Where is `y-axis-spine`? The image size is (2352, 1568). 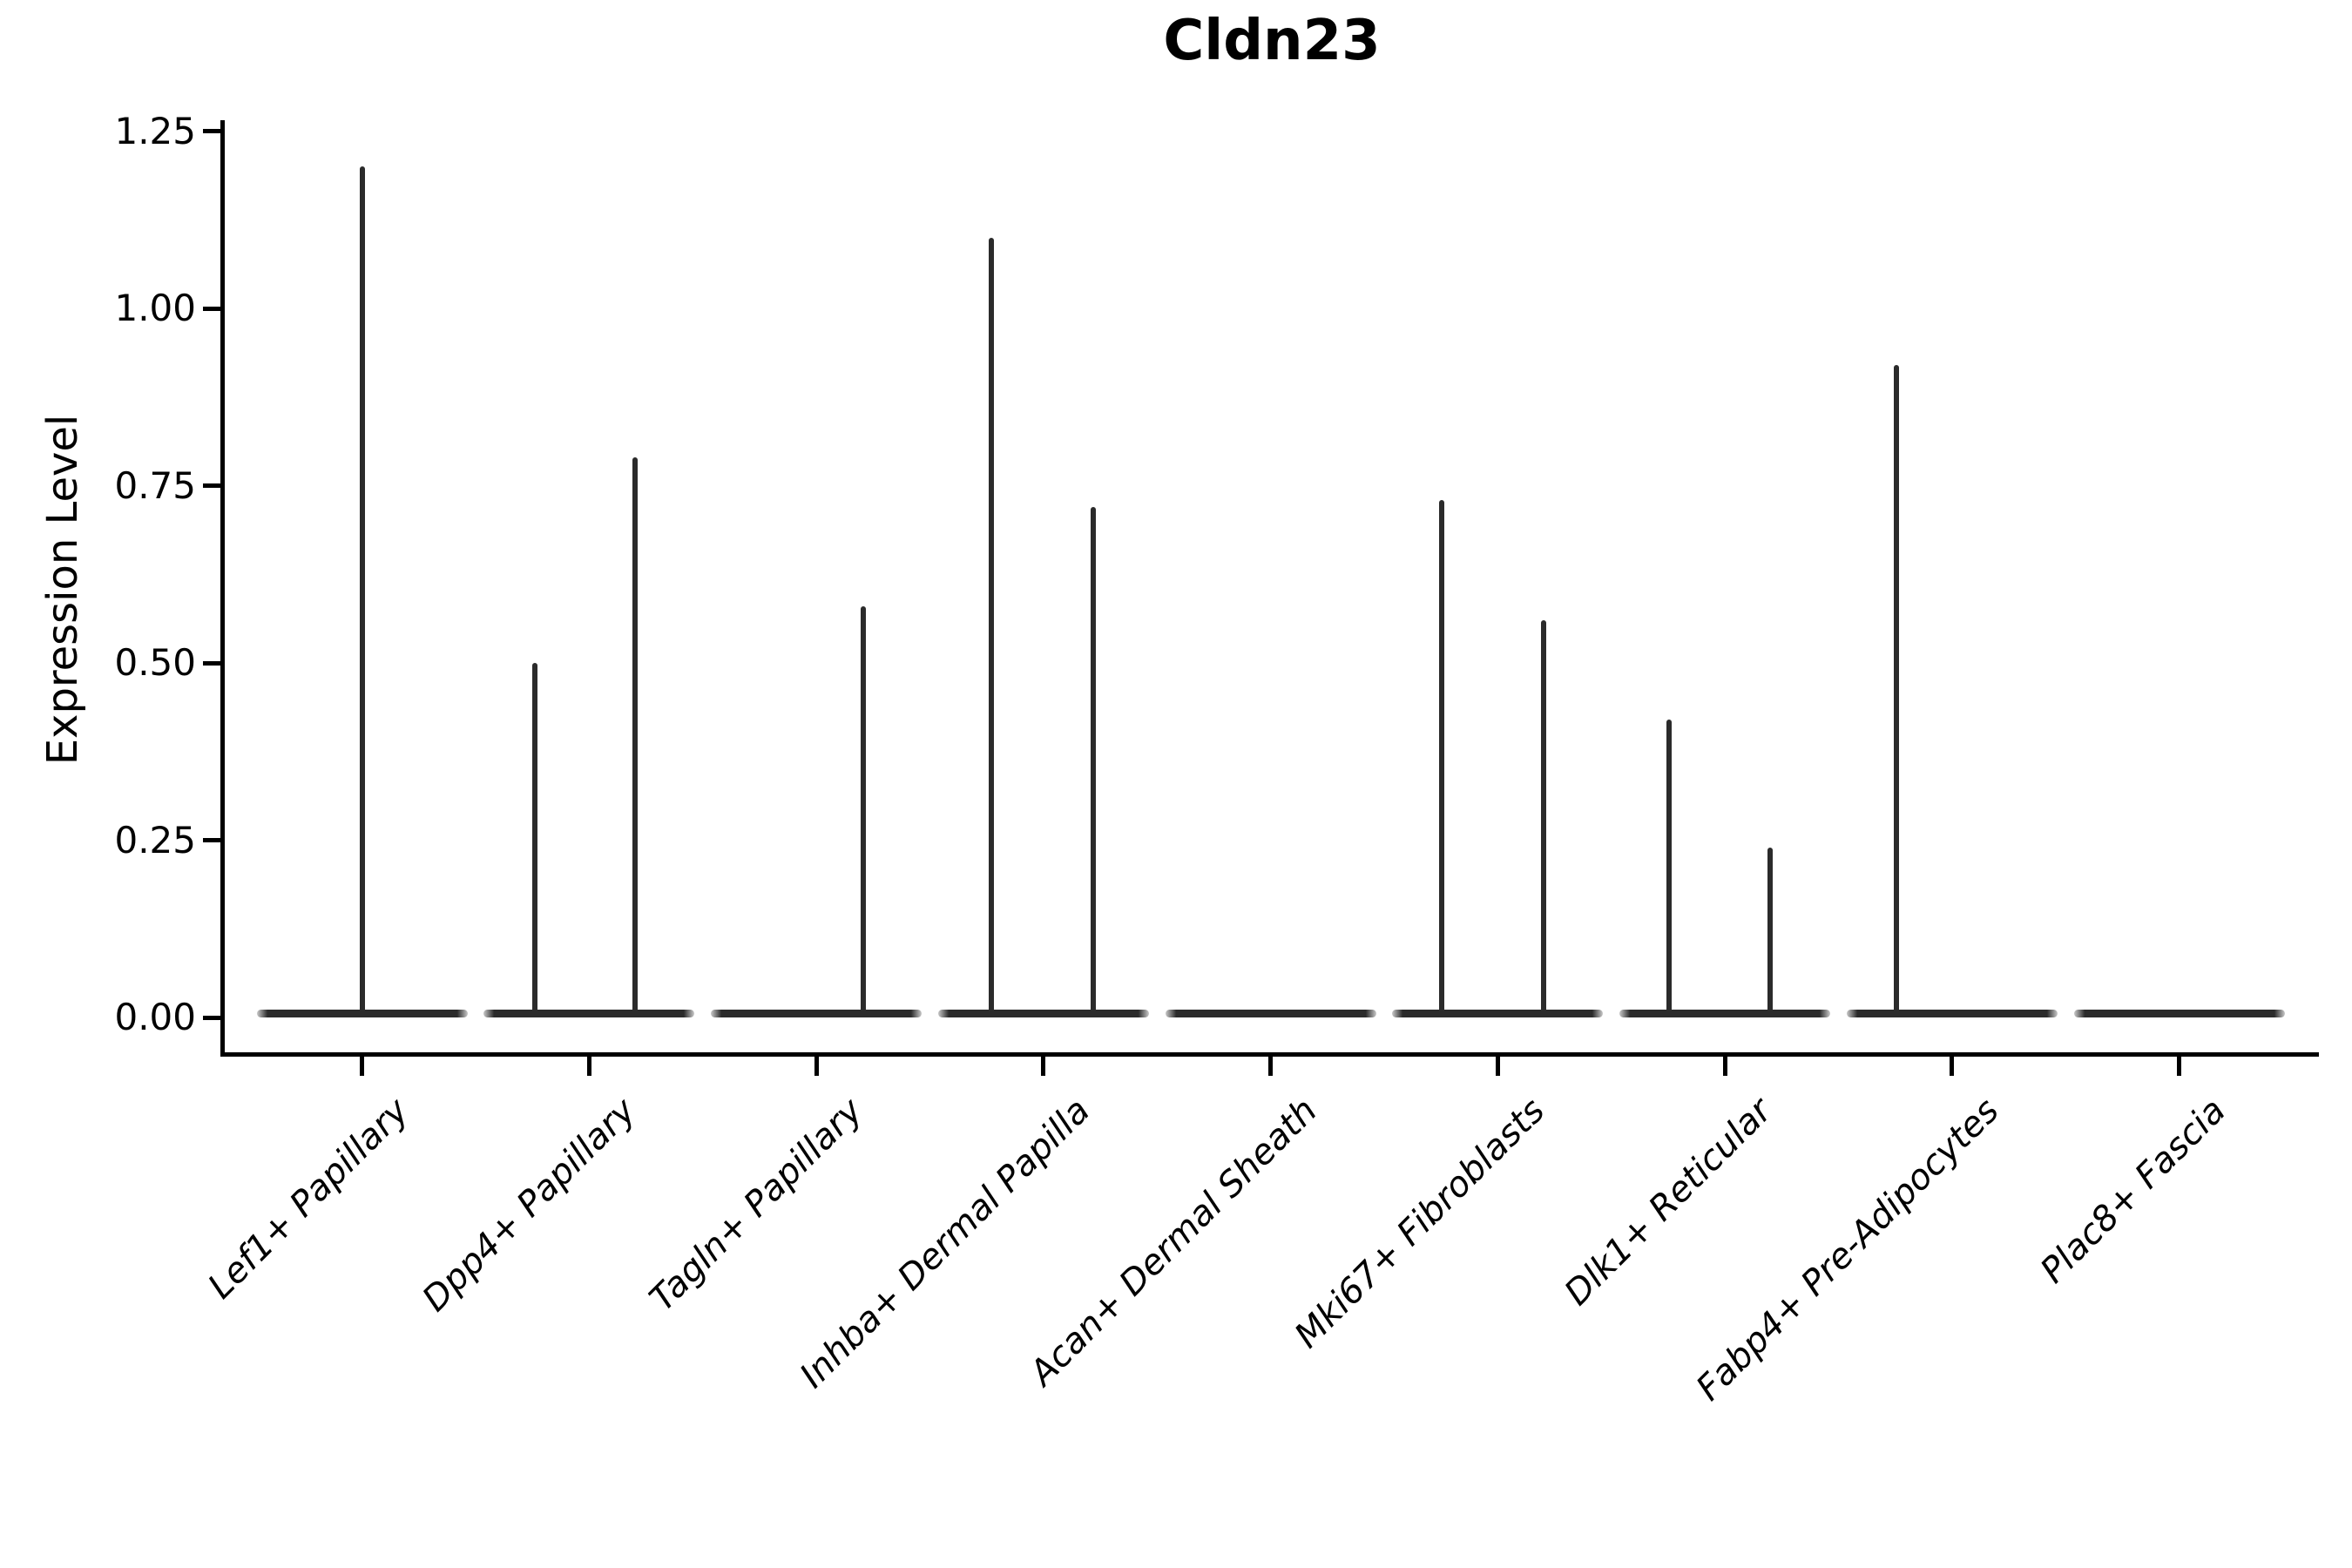
y-axis-spine is located at coordinates (222, 588).